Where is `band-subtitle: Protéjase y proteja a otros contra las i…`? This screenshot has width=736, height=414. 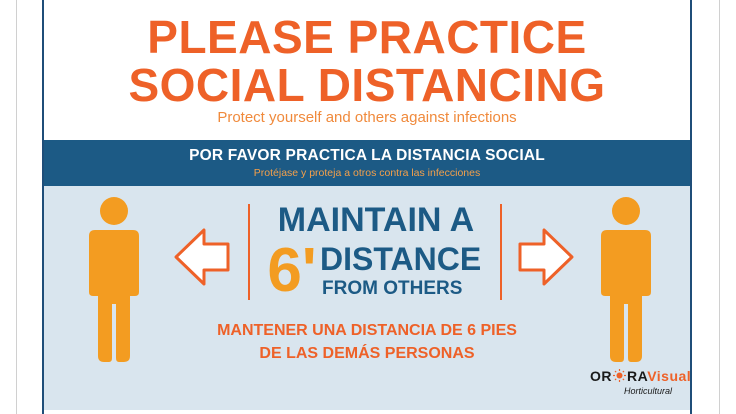
band-subtitle: Protéjase y proteja a otros contra las i… is located at coordinates (367, 173).